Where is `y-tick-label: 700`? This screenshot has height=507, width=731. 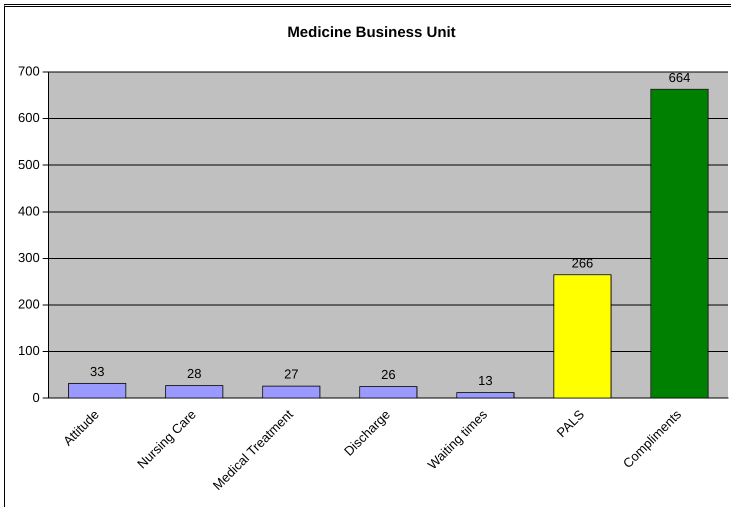 y-tick-label: 700 is located at coordinates (29, 71).